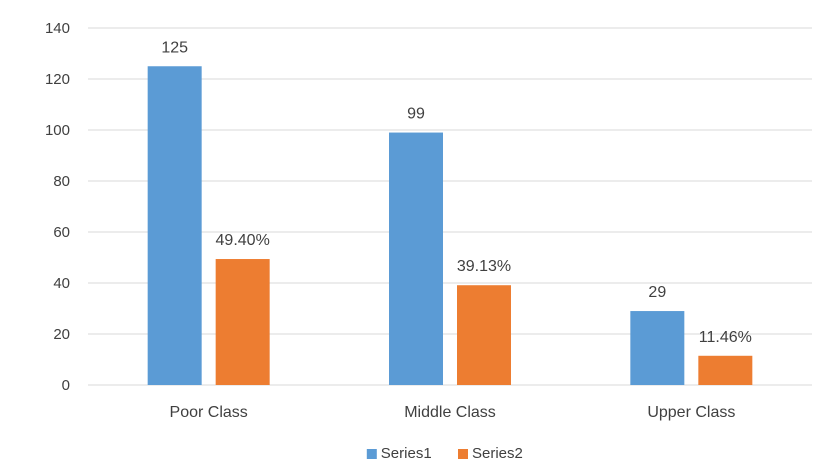 The height and width of the screenshot is (472, 839). What do you see at coordinates (209, 412) in the screenshot?
I see `x-category-label: Poor Class` at bounding box center [209, 412].